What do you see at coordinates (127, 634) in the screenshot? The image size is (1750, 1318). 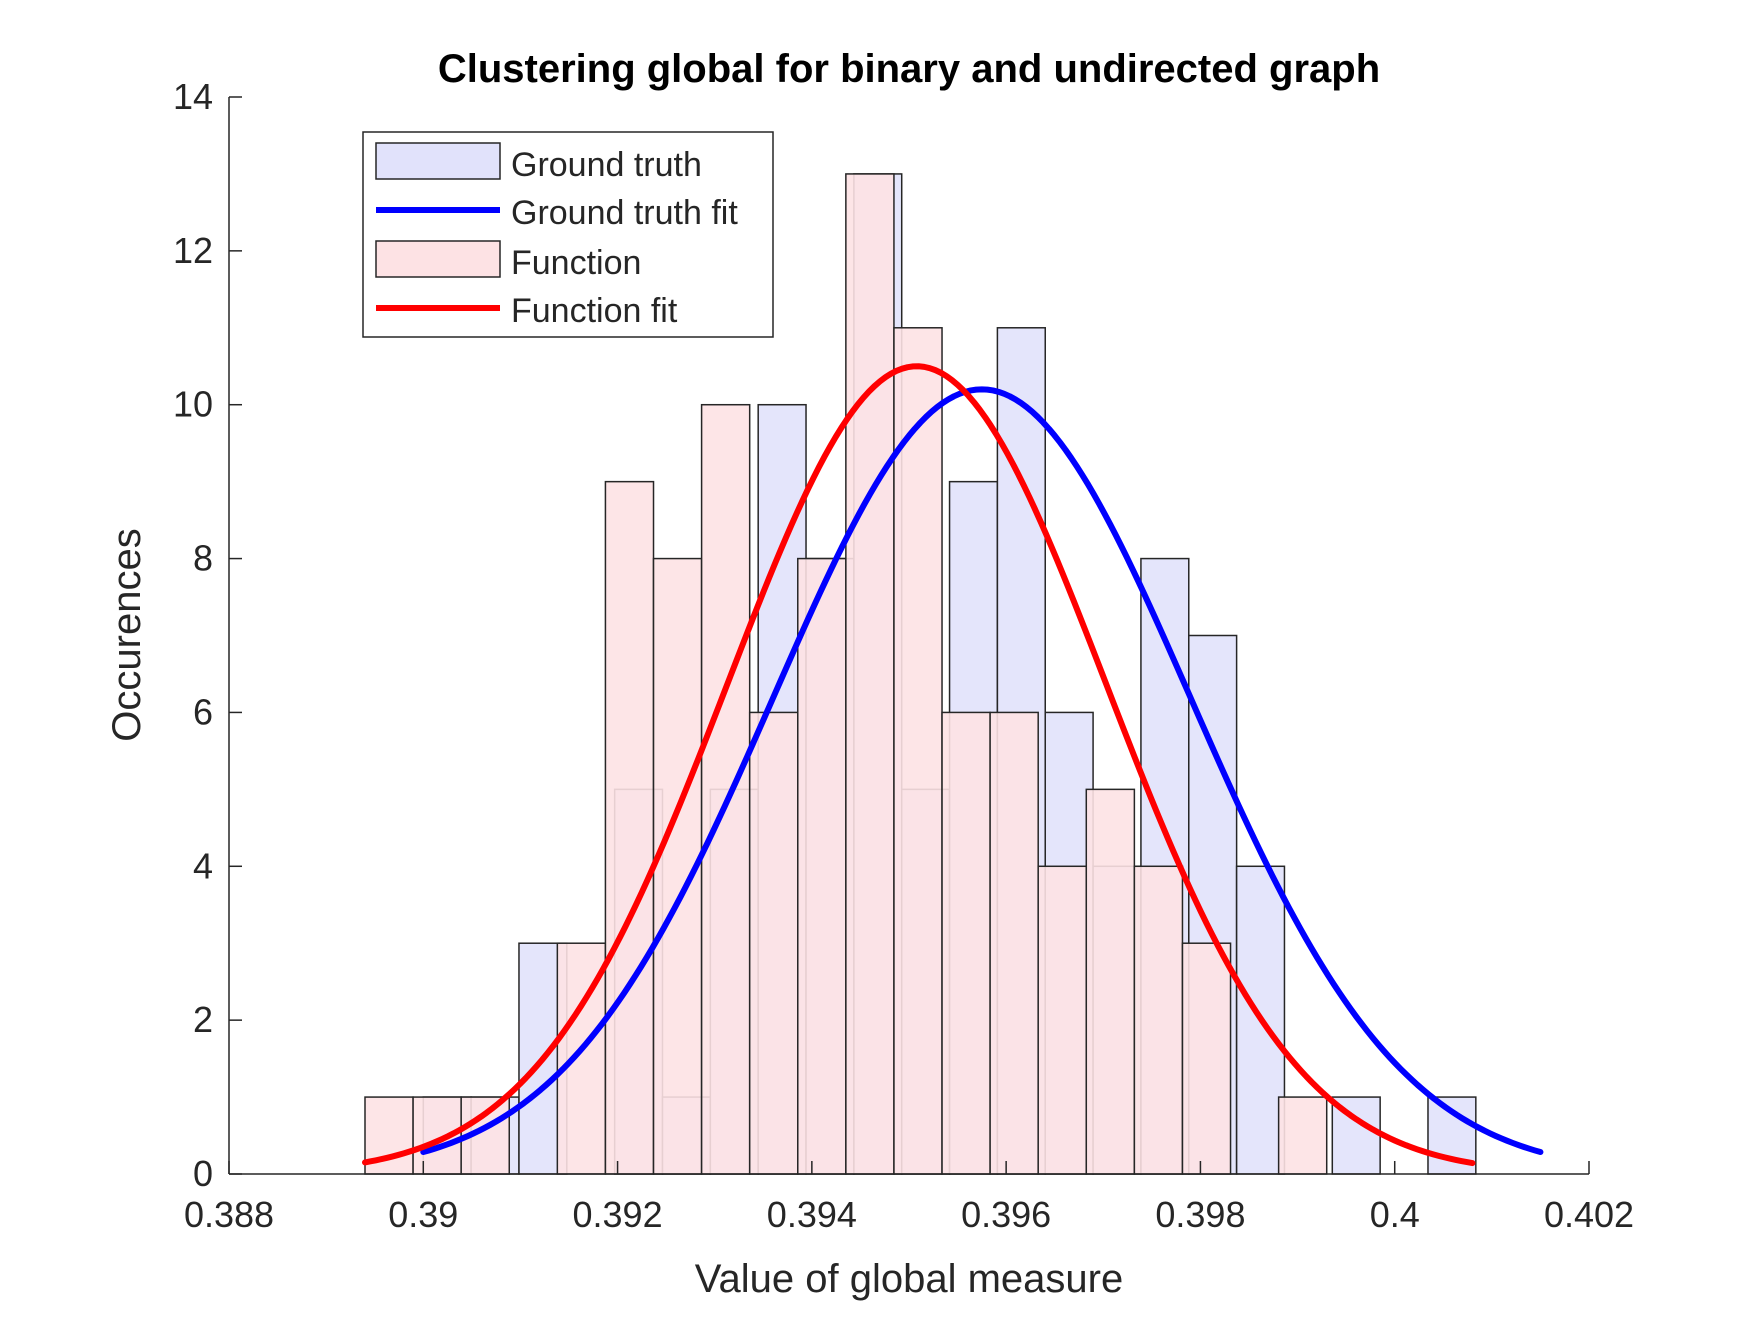 I see `y-axis-label: Occurences` at bounding box center [127, 634].